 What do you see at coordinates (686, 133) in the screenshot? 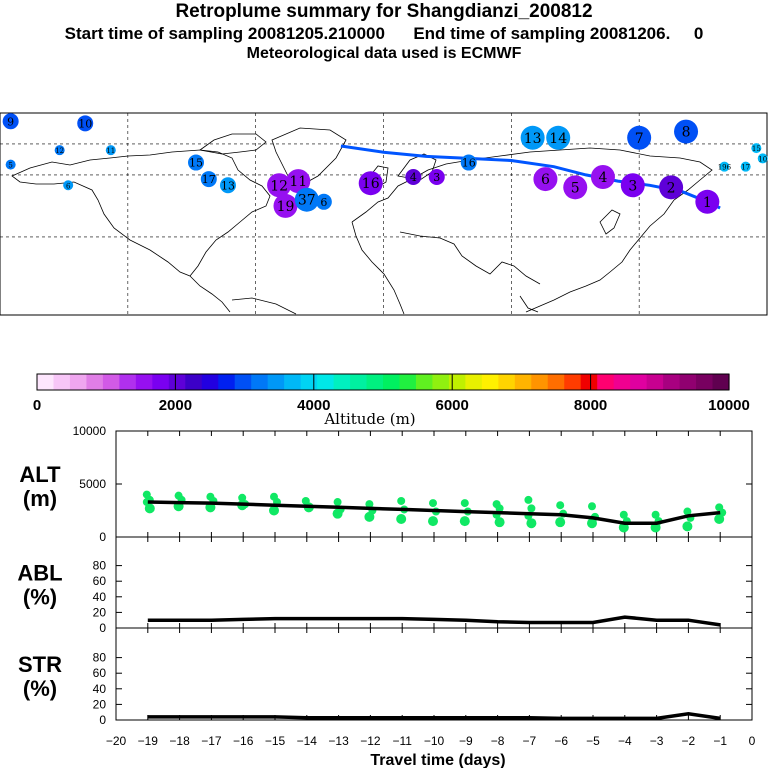
I see `cluster-label: 8` at bounding box center [686, 133].